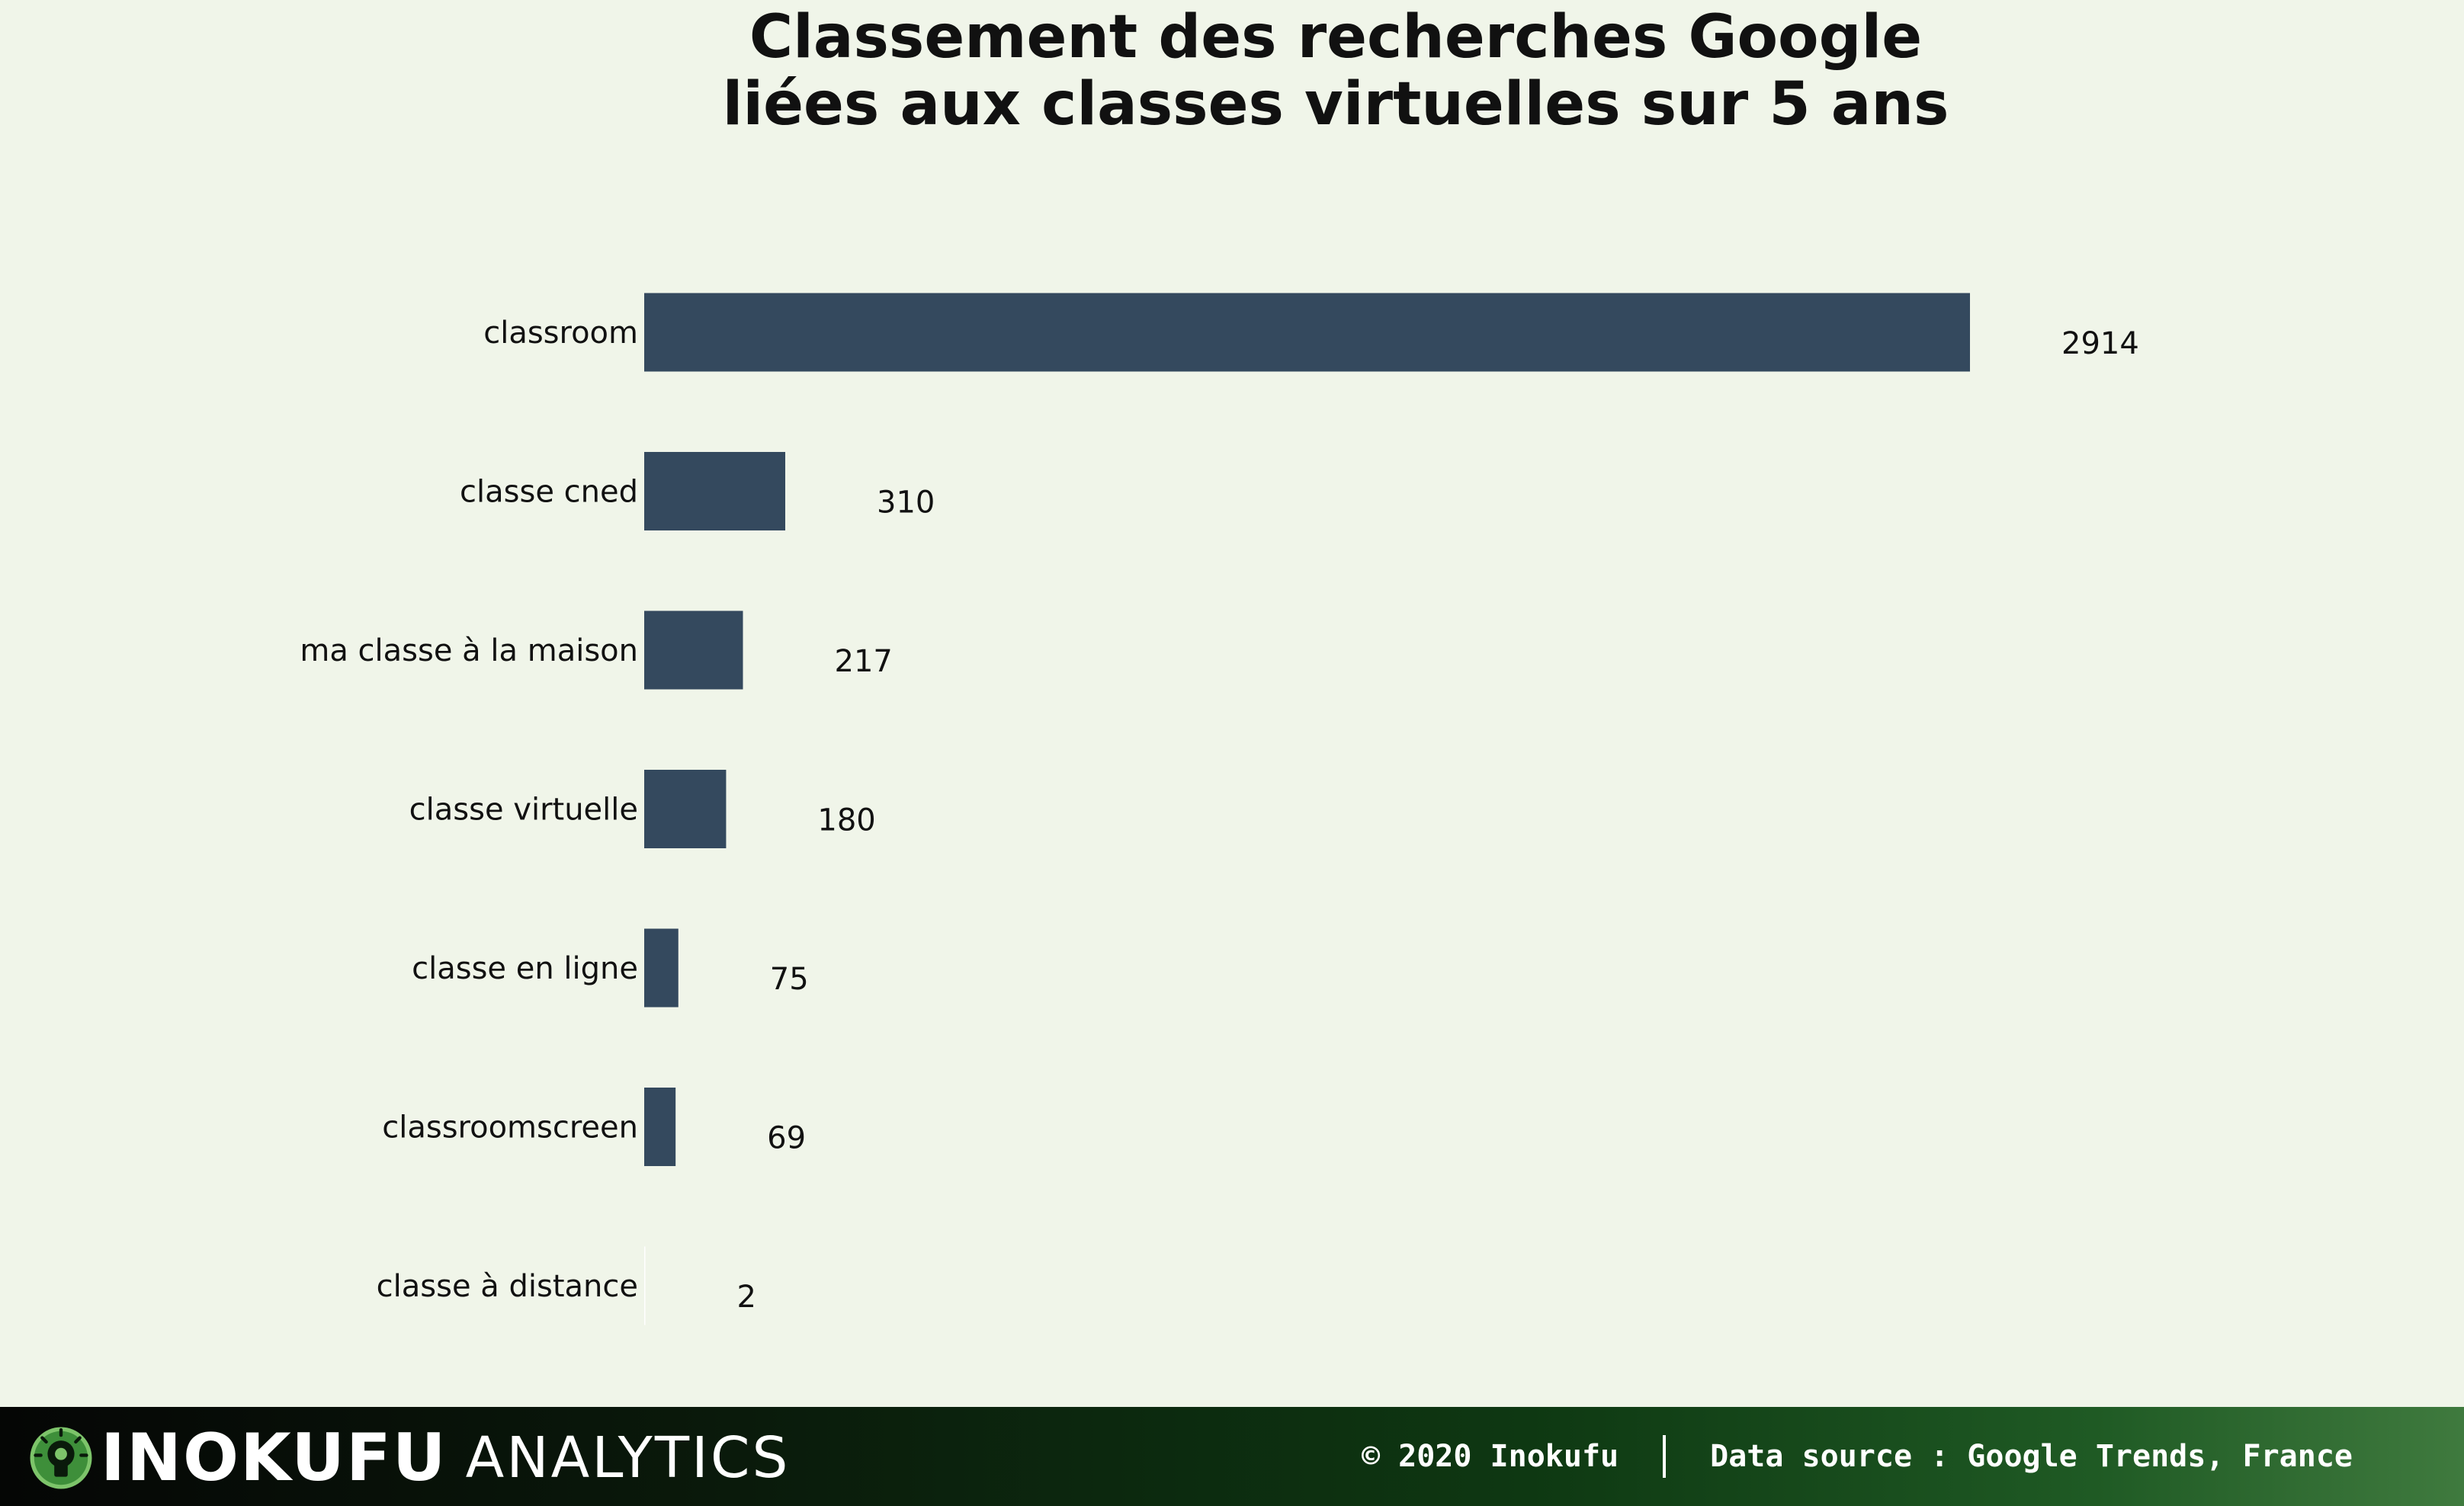 The height and width of the screenshot is (1506, 2464). What do you see at coordinates (628, 1458) in the screenshot?
I see `brand-subtitle: ANALYTICS` at bounding box center [628, 1458].